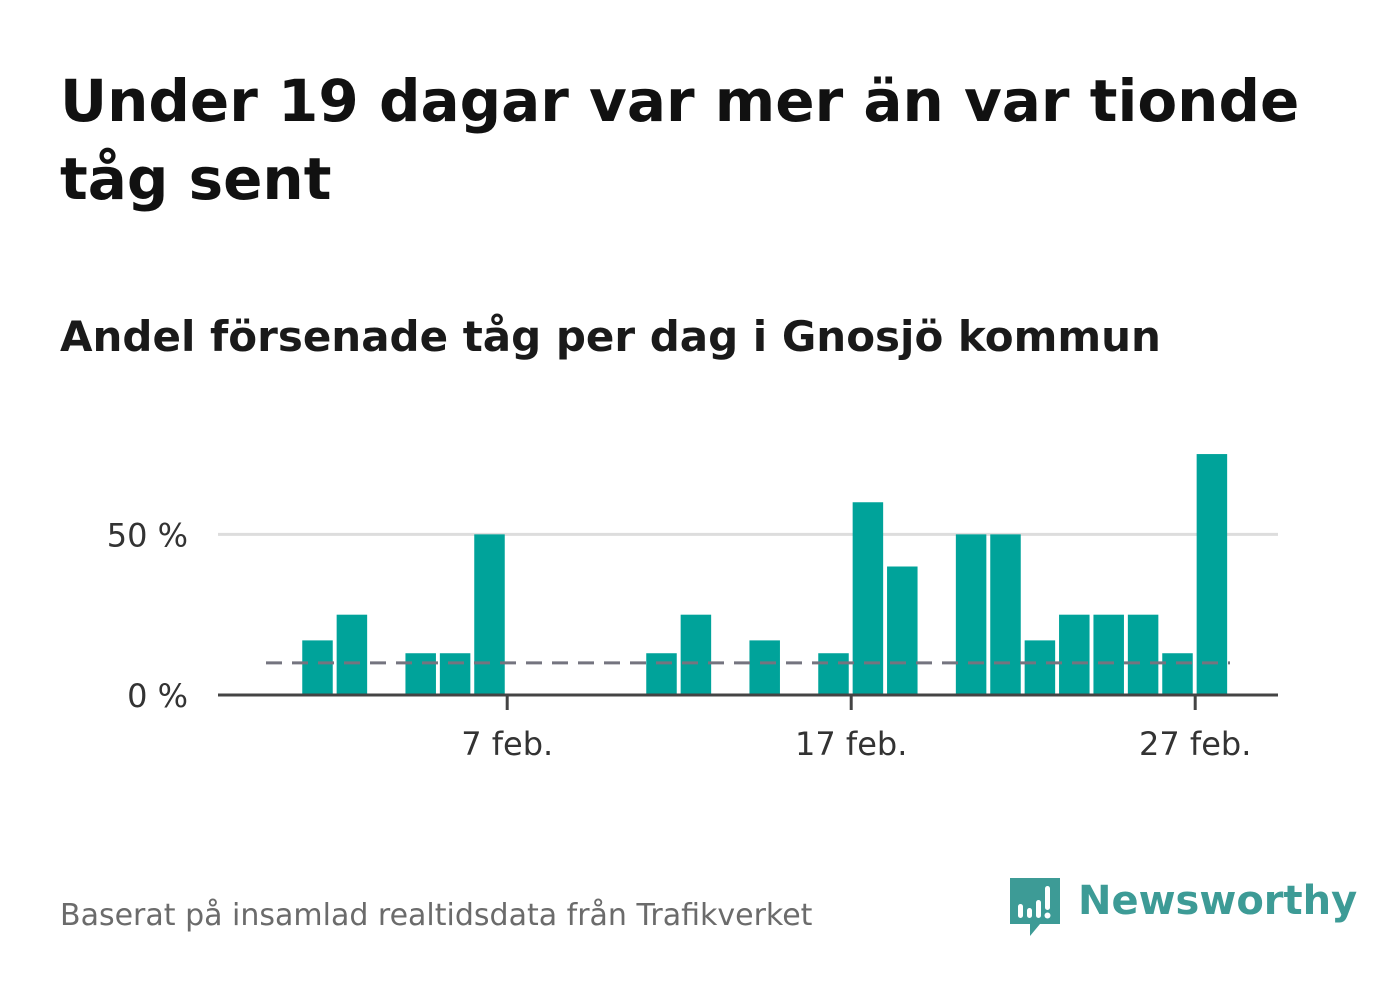  I want to click on brand-name: Newsworthy, so click(1218, 901).